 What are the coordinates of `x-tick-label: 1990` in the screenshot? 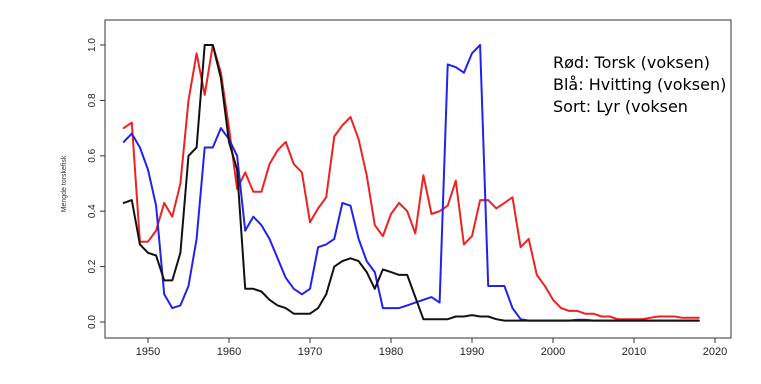 It's located at (472, 352).